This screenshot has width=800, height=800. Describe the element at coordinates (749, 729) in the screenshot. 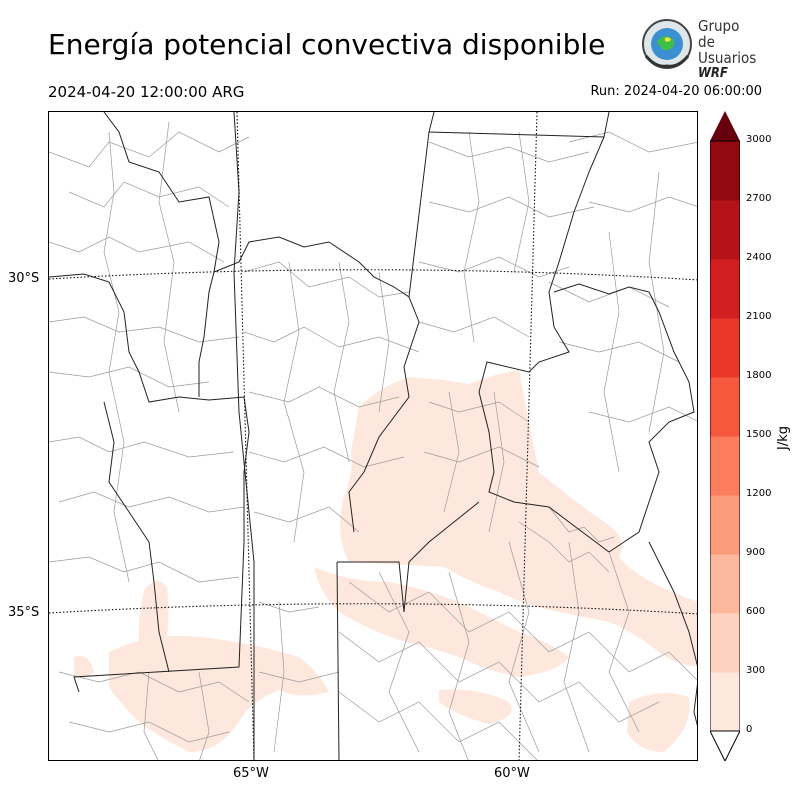

I see `colorbar-tick-label: 0` at that location.